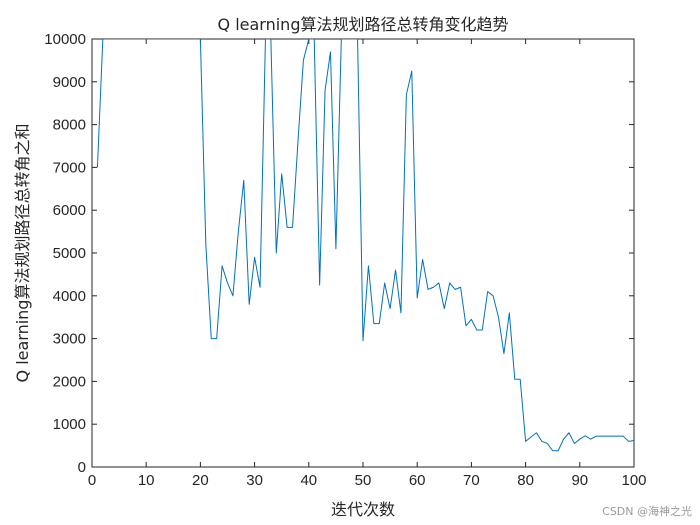 This screenshot has height=525, width=700. Describe the element at coordinates (69, 253) in the screenshot. I see `y-tick-label: 5000` at that location.